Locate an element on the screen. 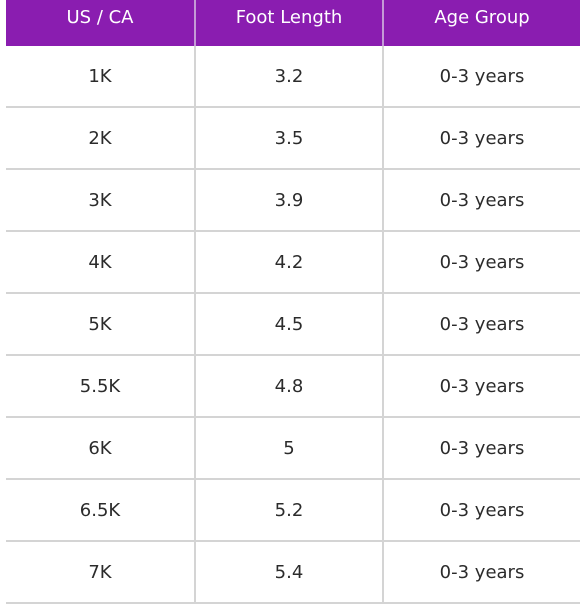 Image resolution: width=580 pixels, height=604 pixels. cell-us-ca: 6.5K is located at coordinates (101, 510).